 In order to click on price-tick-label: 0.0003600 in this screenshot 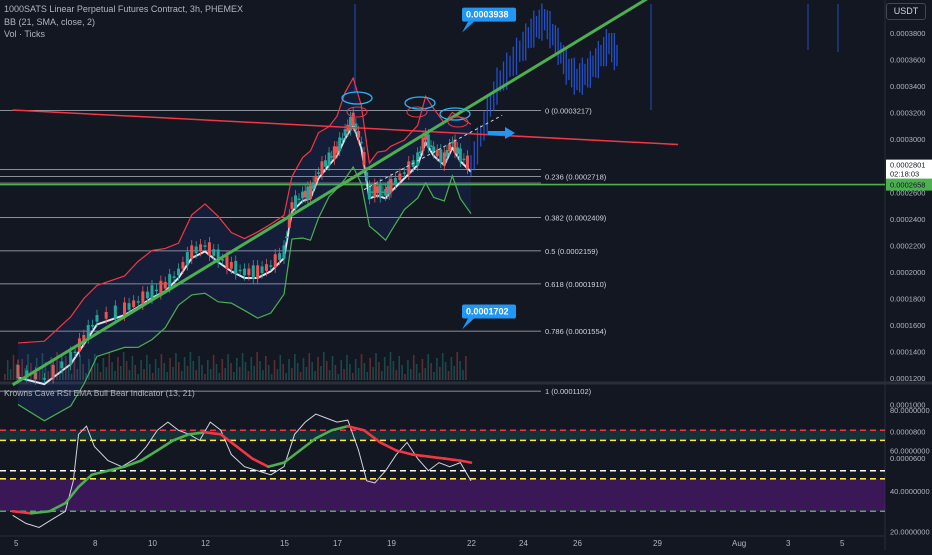, I will do `click(907, 60)`.